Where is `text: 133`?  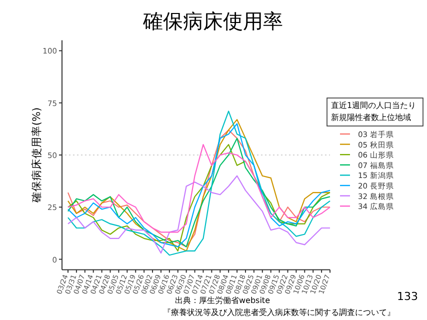
text: 133 is located at coordinates (407, 296).